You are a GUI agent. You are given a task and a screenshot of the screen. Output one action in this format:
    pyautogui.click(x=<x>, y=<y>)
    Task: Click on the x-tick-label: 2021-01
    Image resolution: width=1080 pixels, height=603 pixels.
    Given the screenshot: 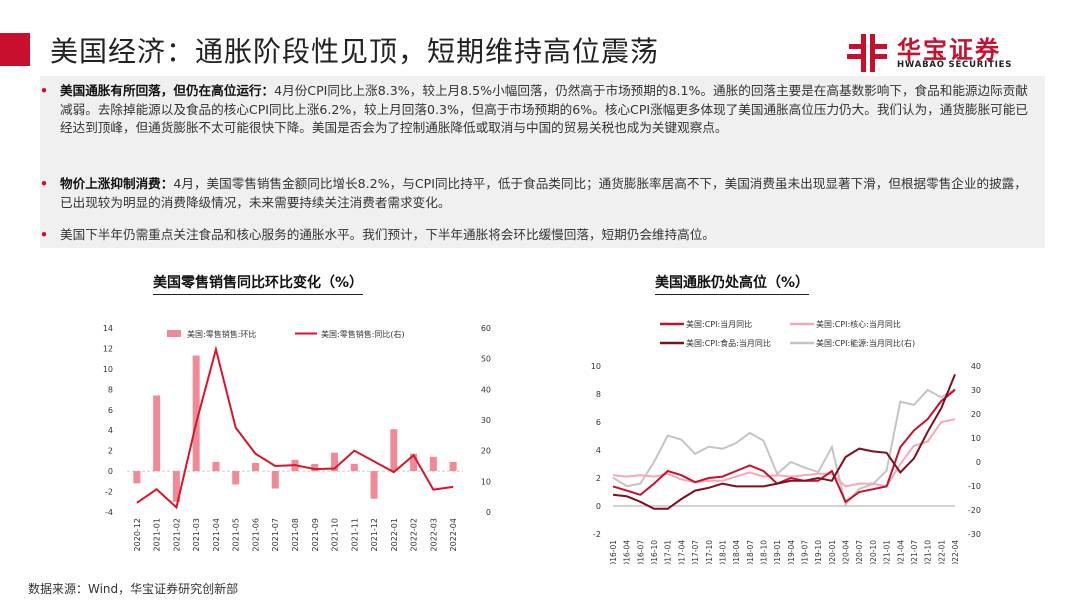 What is the action you would take?
    pyautogui.click(x=157, y=534)
    